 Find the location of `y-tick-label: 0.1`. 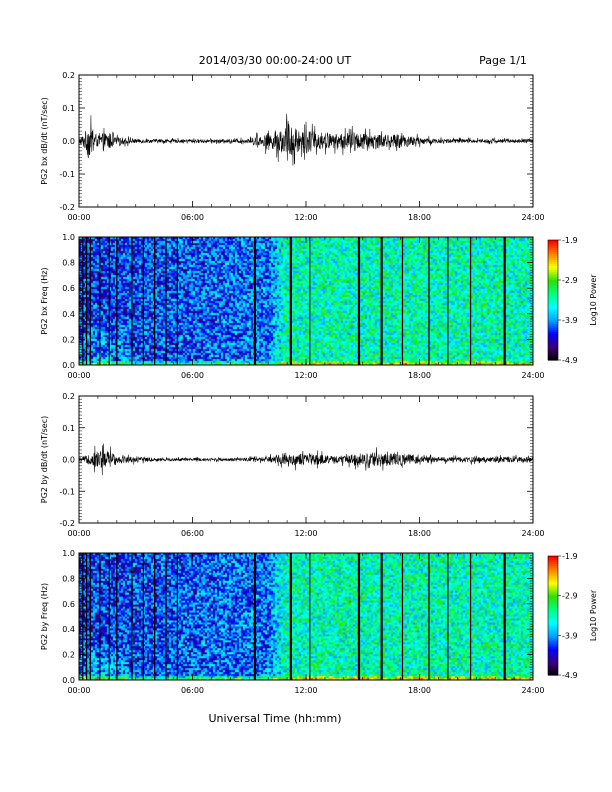

y-tick-label: 0.1 is located at coordinates (68, 428).